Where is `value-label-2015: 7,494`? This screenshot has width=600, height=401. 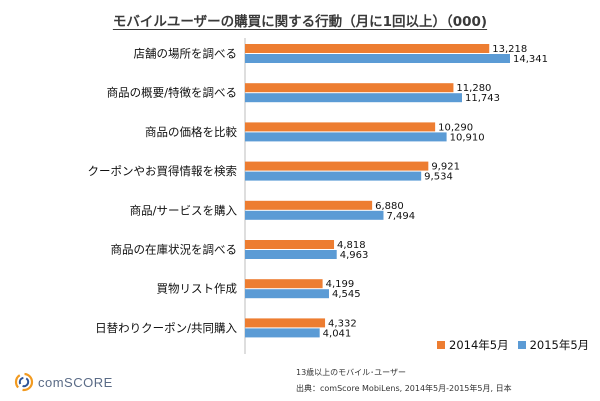
value-label-2015: 7,494 is located at coordinates (400, 216).